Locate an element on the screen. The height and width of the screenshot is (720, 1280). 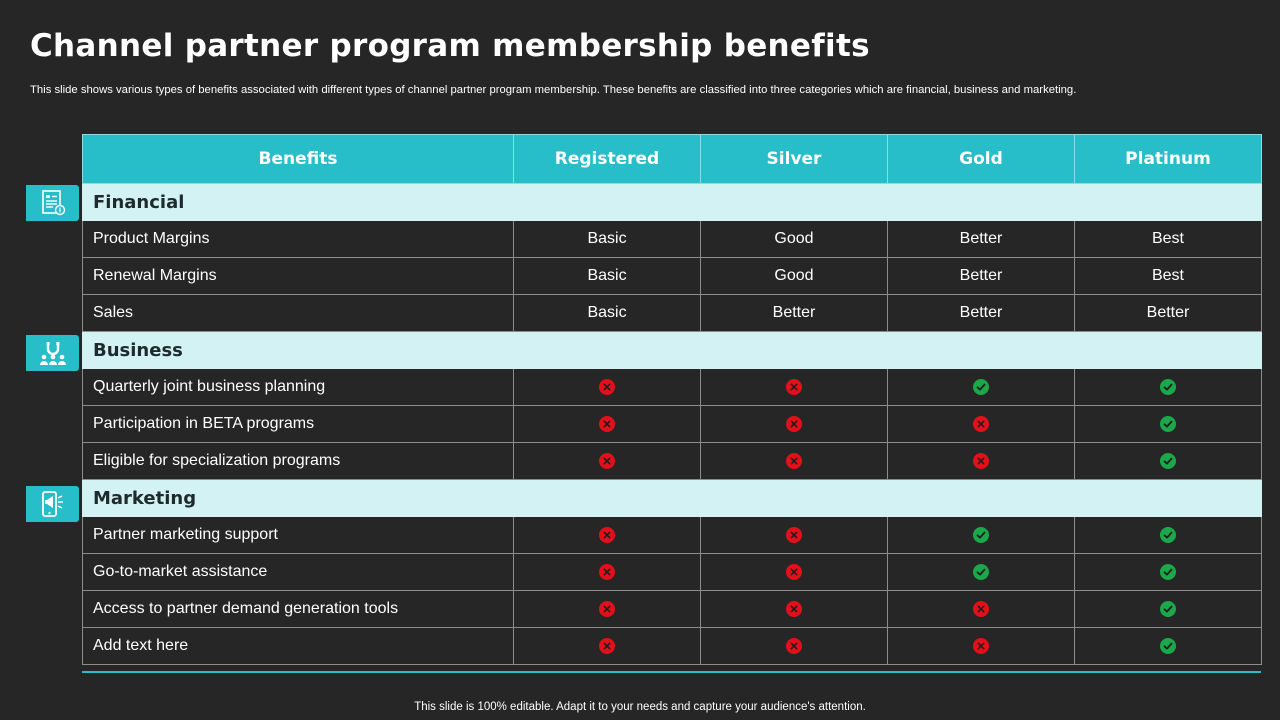
benefit-label: Go-to-market assistance is located at coordinates (298, 572).